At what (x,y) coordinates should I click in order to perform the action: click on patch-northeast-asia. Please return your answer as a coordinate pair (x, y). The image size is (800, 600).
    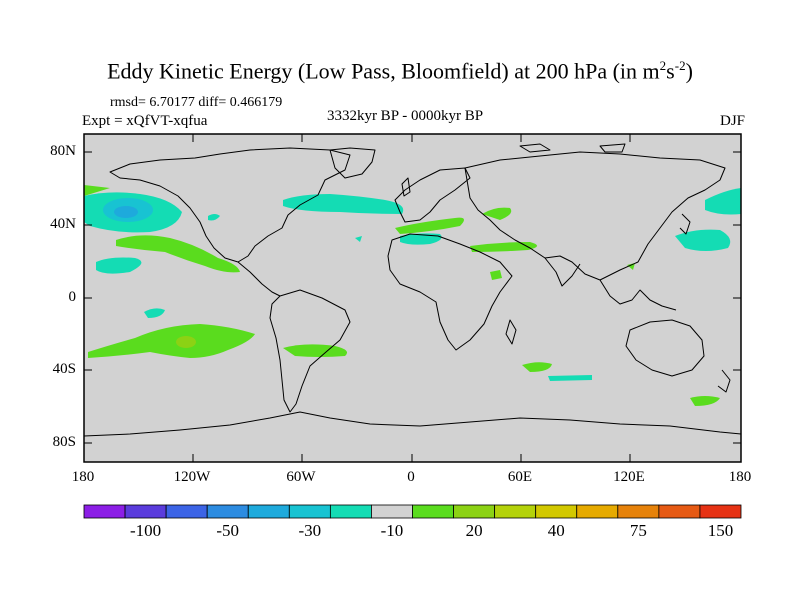
    Looking at the image, I should click on (723, 201).